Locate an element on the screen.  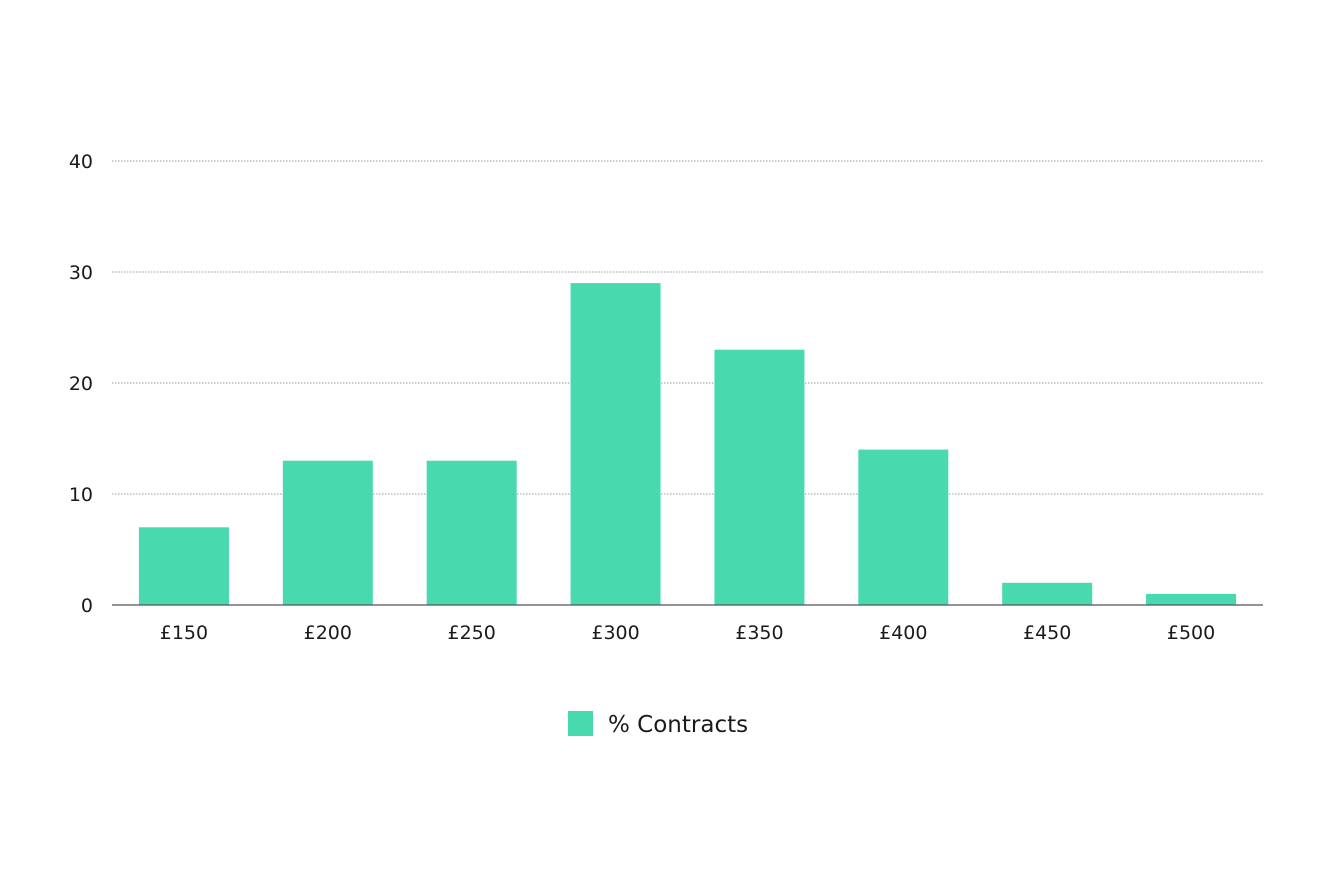
legend-label: % Contracts is located at coordinates (678, 725).